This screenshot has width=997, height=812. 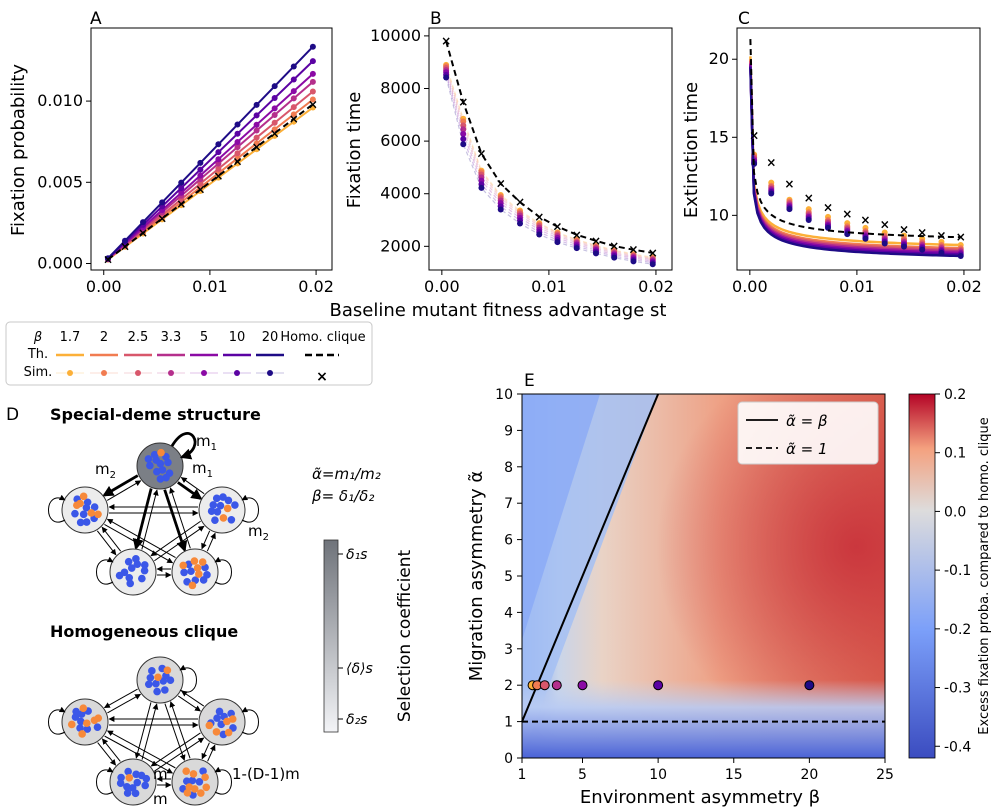 I want to click on y-label-c: Extinction time, so click(x=691, y=150).